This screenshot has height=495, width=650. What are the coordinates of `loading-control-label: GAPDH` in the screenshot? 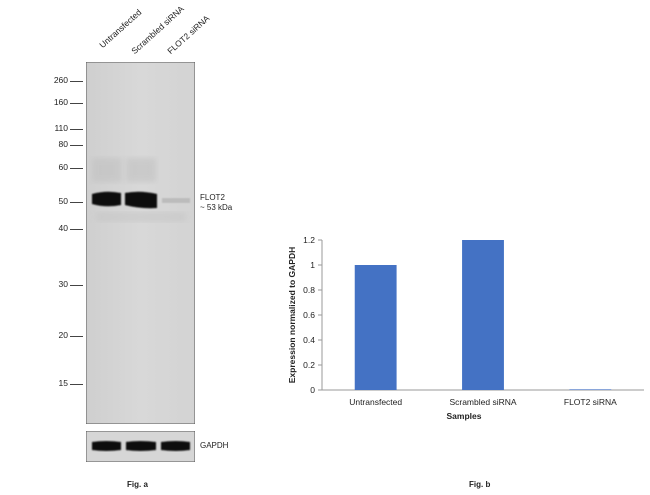 It's located at (214, 445).